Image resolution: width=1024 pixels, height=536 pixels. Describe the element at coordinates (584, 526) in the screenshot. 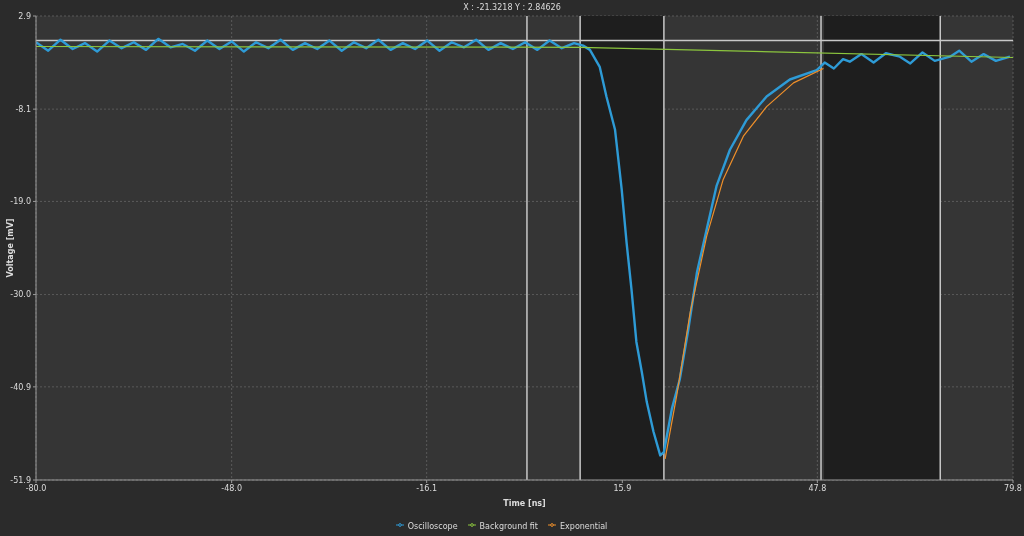

I see `legend-label: Exponential` at that location.